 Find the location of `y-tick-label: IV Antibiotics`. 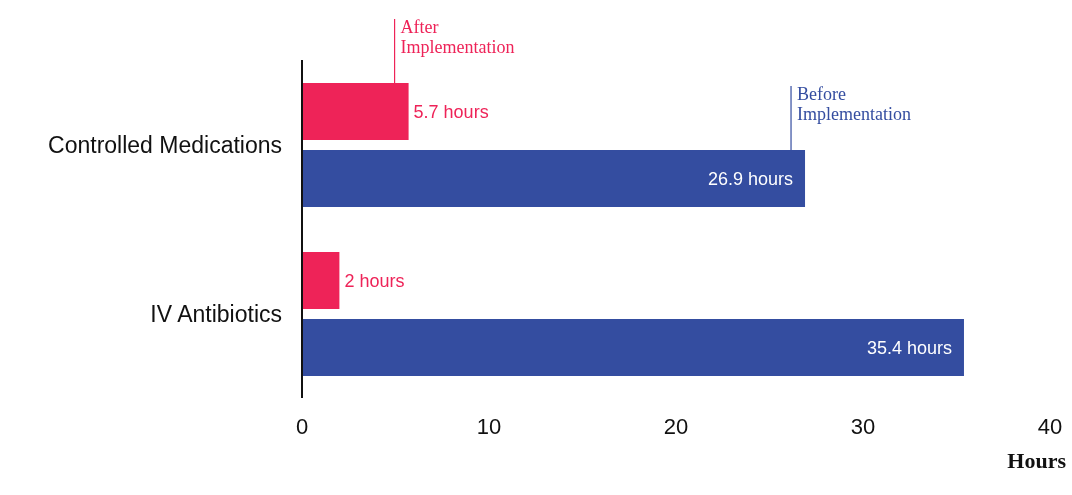

y-tick-label: IV Antibiotics is located at coordinates (216, 313).